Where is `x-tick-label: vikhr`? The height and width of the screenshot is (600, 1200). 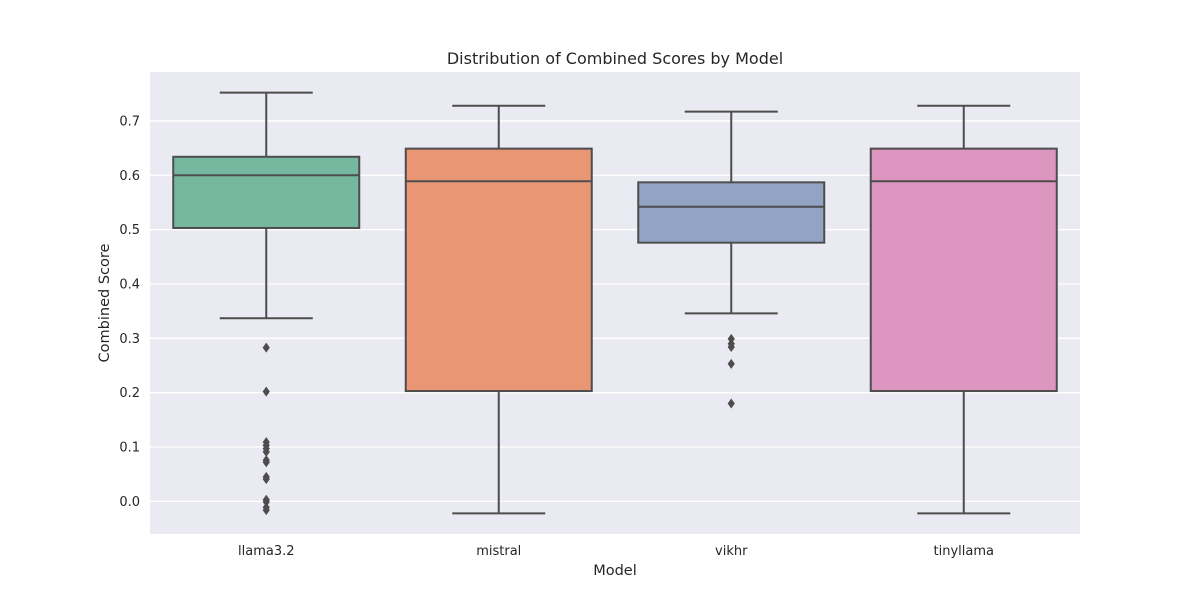 x-tick-label: vikhr is located at coordinates (731, 551).